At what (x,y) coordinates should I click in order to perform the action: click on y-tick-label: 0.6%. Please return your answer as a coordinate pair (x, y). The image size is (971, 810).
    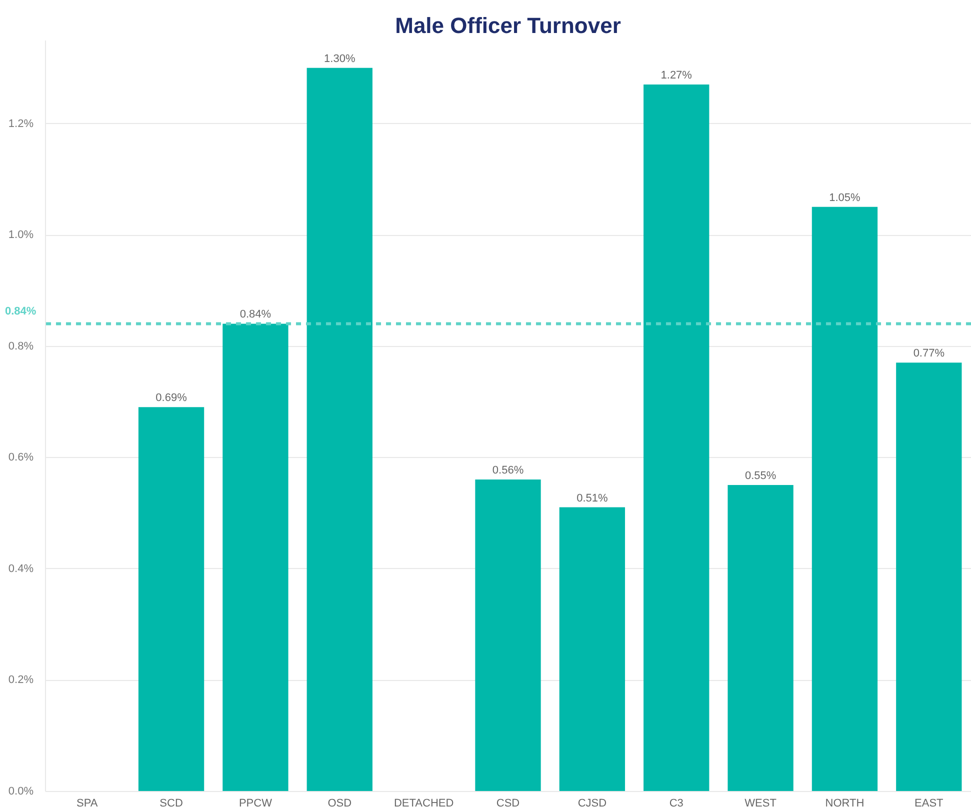
    Looking at the image, I should click on (21, 458).